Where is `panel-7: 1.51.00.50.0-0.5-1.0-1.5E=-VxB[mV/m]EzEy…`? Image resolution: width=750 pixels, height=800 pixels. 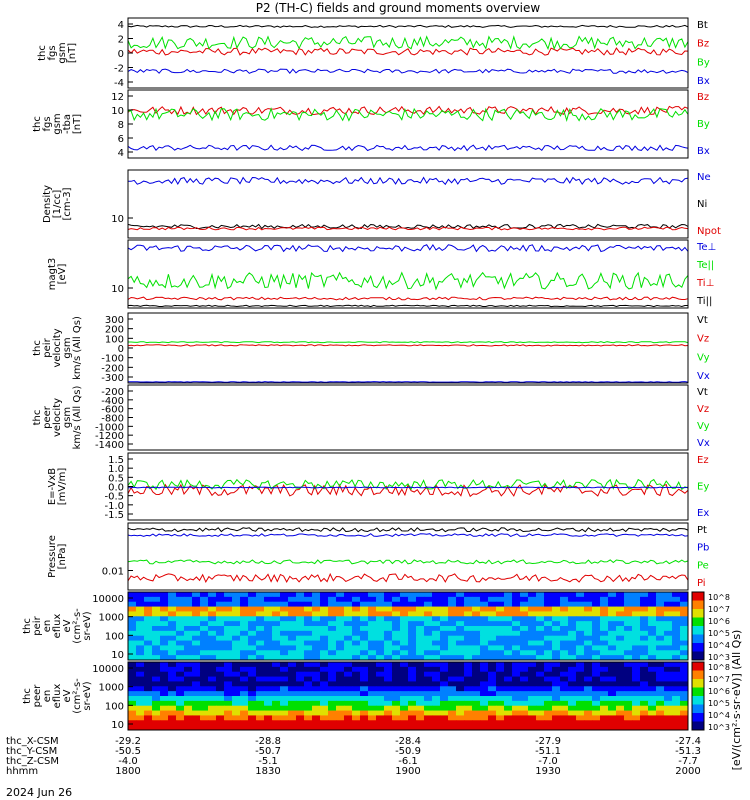
panel-7: 1.51.00.50.0-0.5-1.0-1.5E=-VxB[mV/m]EzEy… is located at coordinates (378, 486).